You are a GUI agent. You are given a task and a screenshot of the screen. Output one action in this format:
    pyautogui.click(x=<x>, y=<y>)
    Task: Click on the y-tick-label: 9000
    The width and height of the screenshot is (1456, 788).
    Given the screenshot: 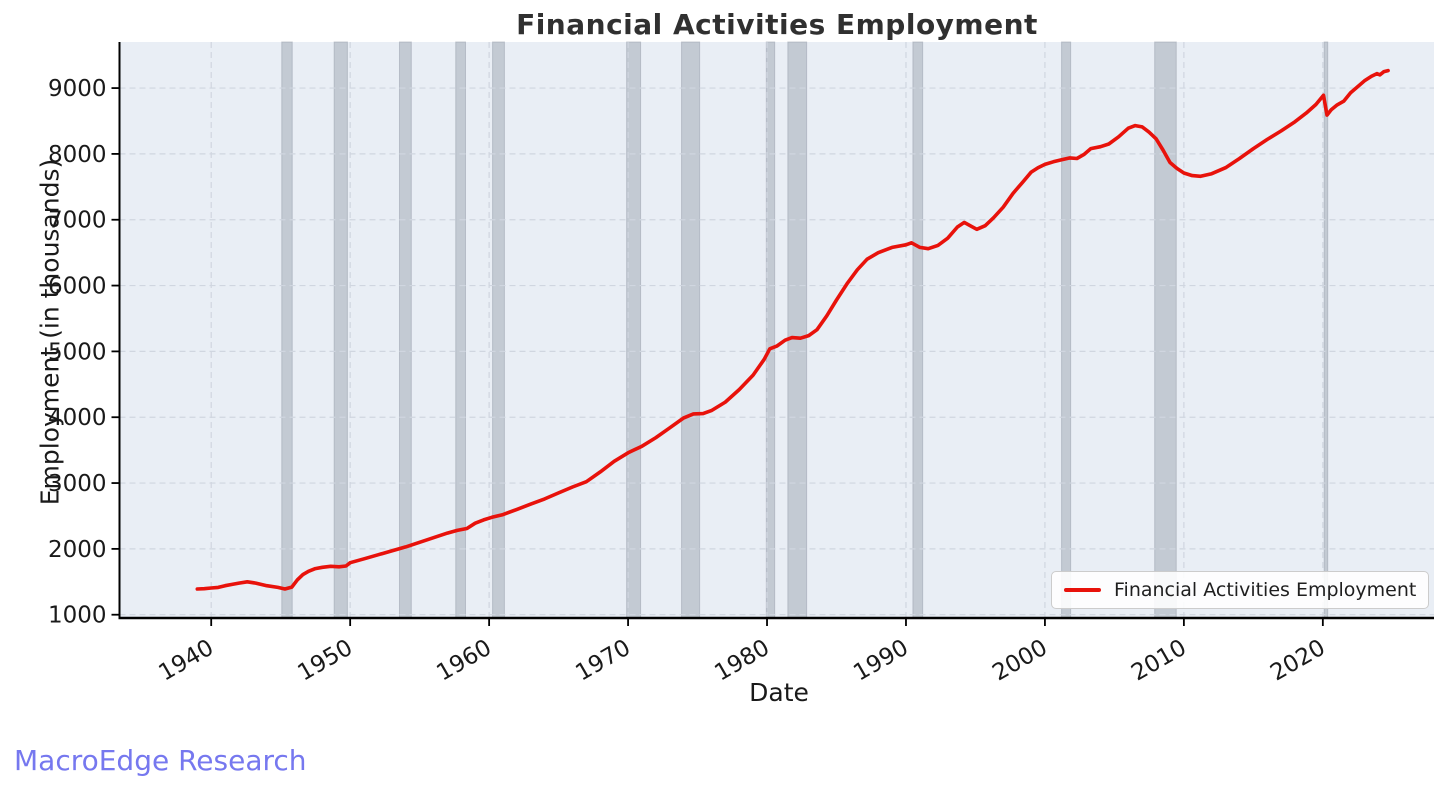 What is the action you would take?
    pyautogui.click(x=77, y=89)
    